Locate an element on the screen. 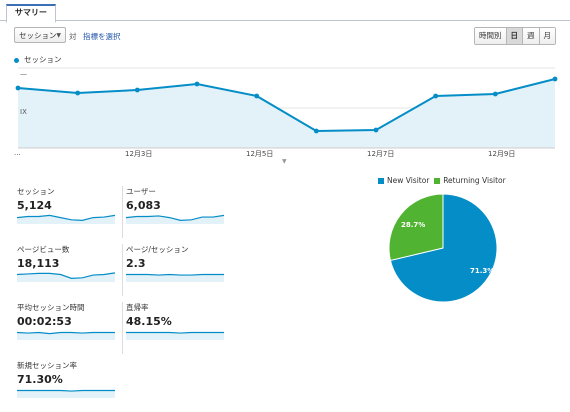  chart-legend: セッション is located at coordinates (38, 59).